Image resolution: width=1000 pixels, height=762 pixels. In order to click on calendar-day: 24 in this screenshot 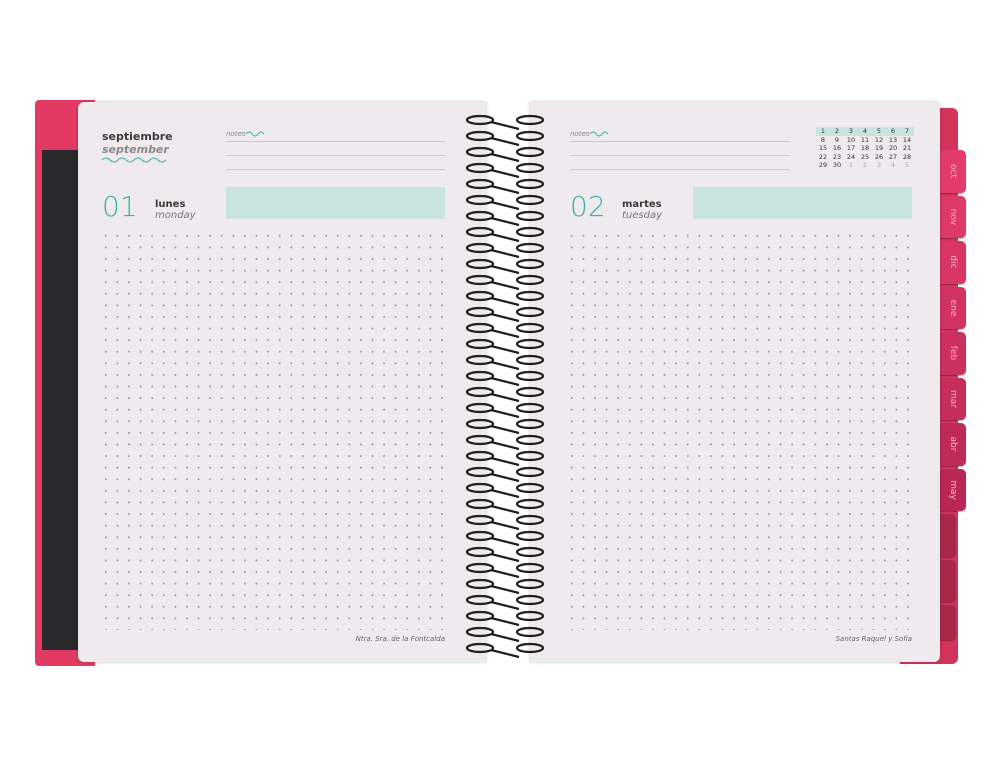, I will do `click(851, 156)`.